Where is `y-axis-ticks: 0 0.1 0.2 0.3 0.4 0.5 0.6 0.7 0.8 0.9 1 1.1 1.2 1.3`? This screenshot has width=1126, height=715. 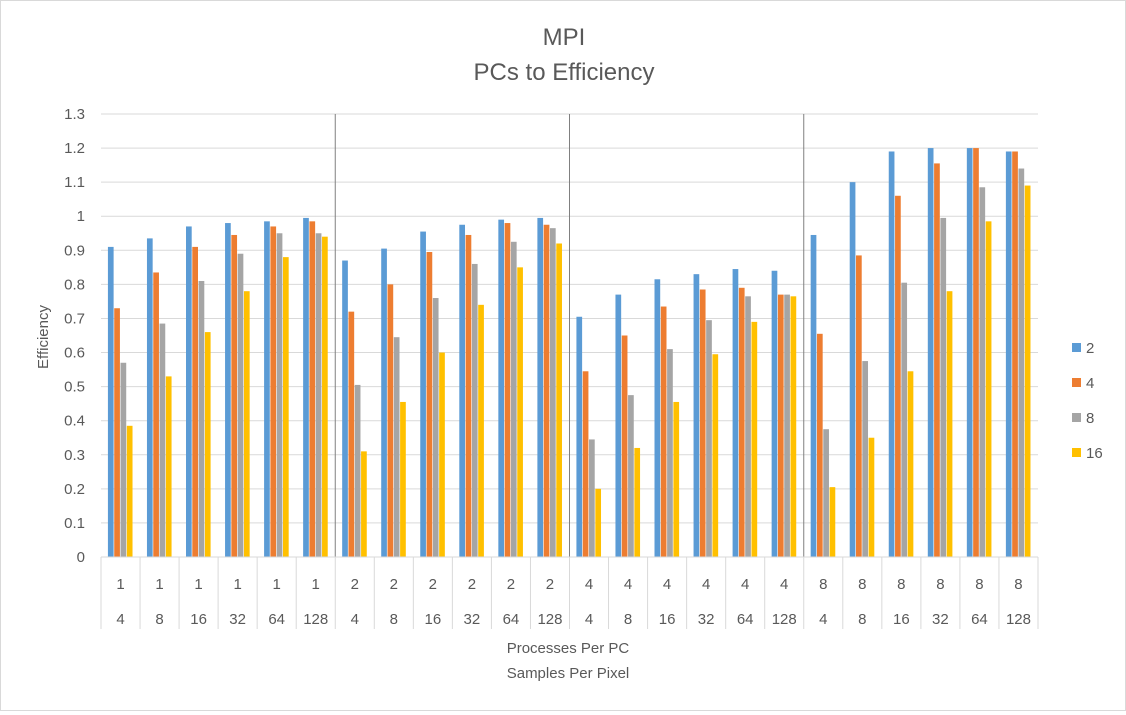 y-axis-ticks: 0 0.1 0.2 0.3 0.4 0.5 0.6 0.7 0.8 0.9 1 1.1 1.2 1.3 is located at coordinates (74, 336).